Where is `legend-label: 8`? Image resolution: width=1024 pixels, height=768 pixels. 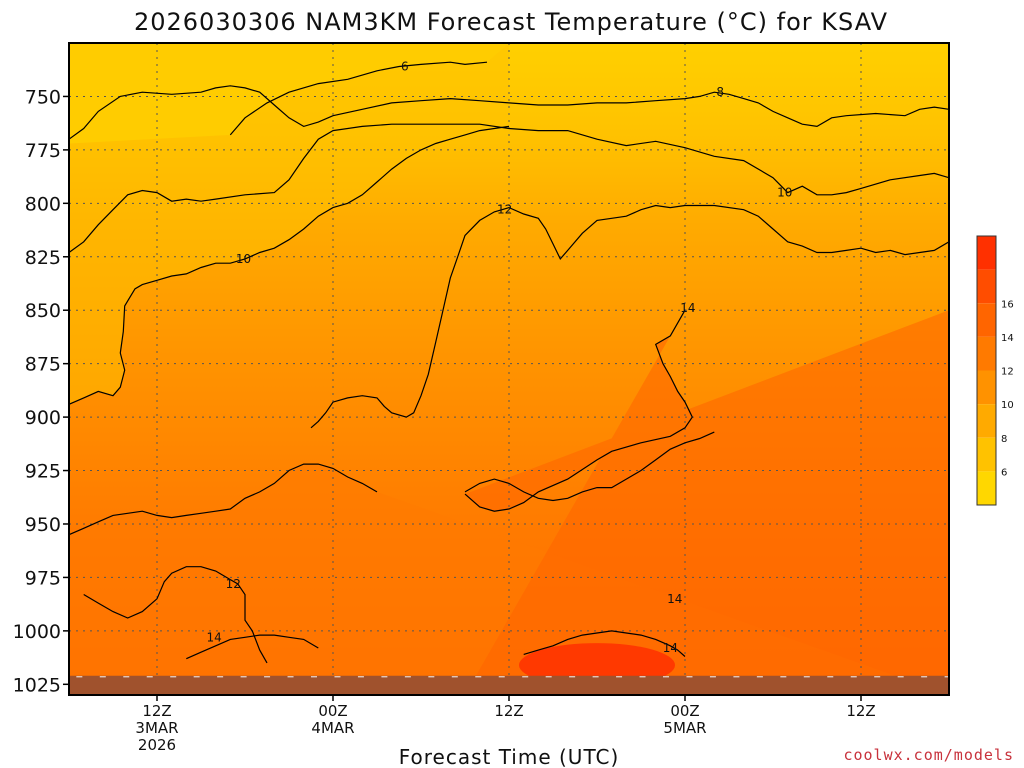 legend-label: 8 is located at coordinates (1004, 439).